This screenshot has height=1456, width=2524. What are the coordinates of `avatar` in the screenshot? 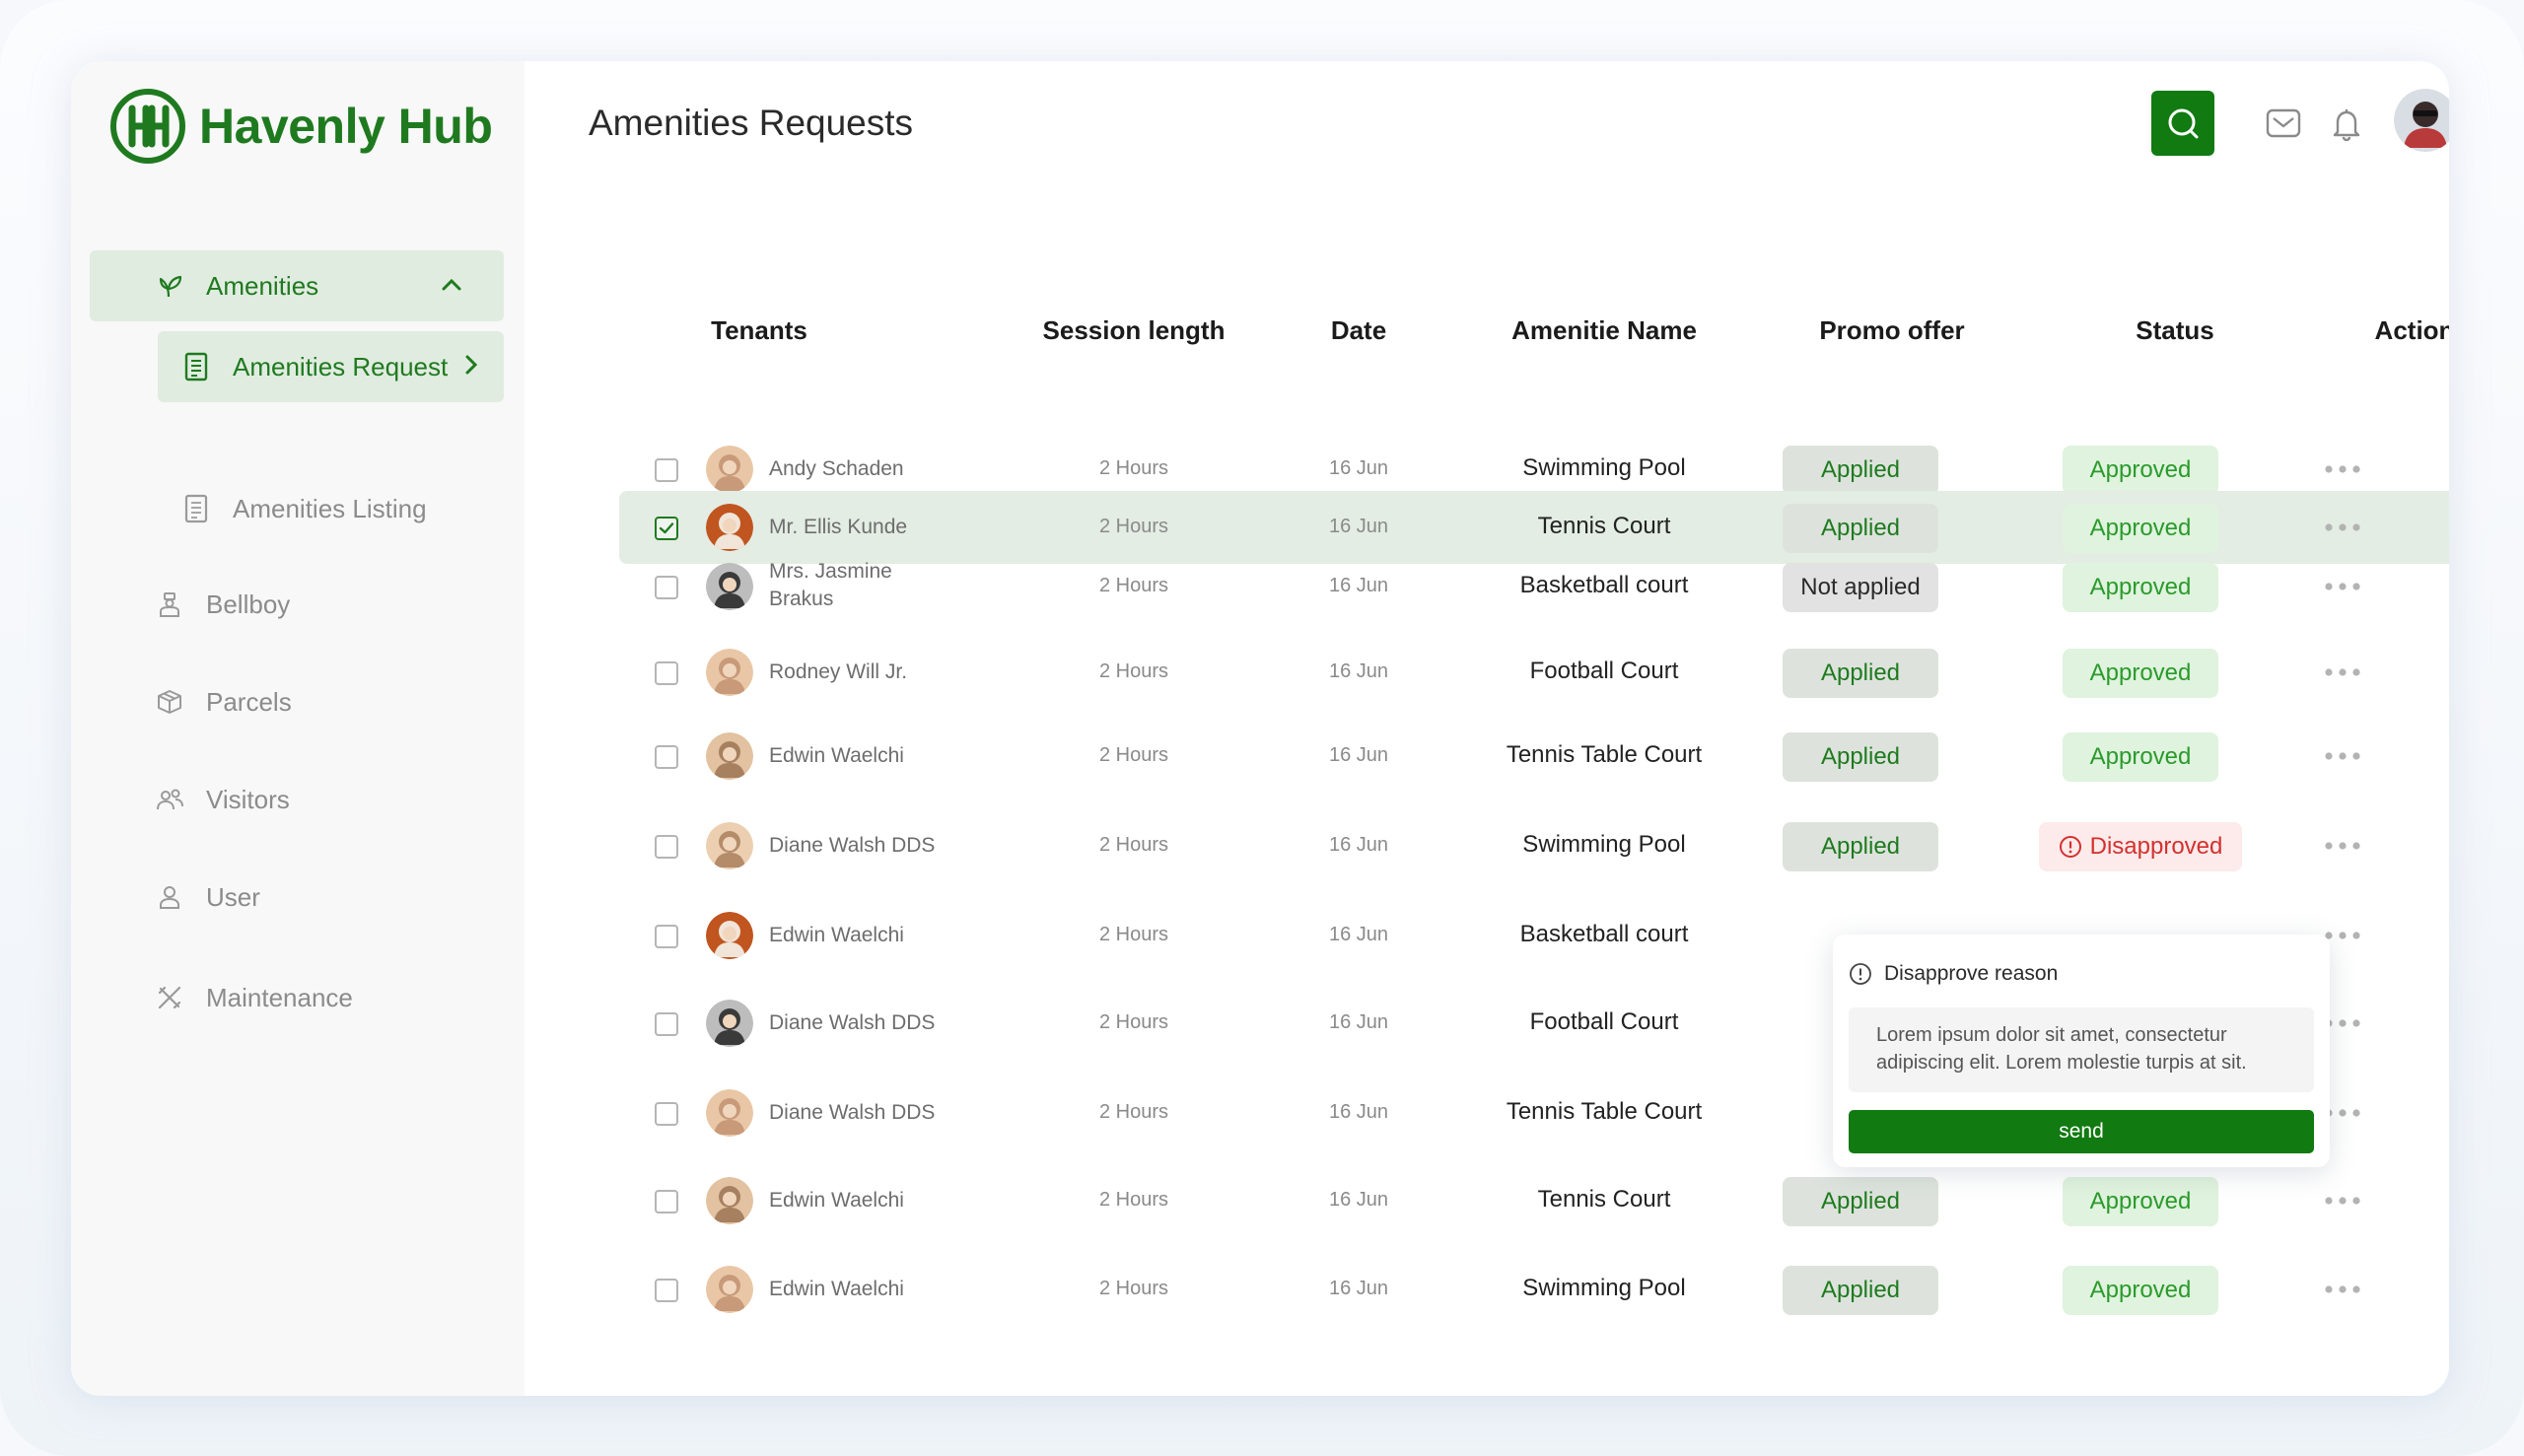 It's located at (2422, 120).